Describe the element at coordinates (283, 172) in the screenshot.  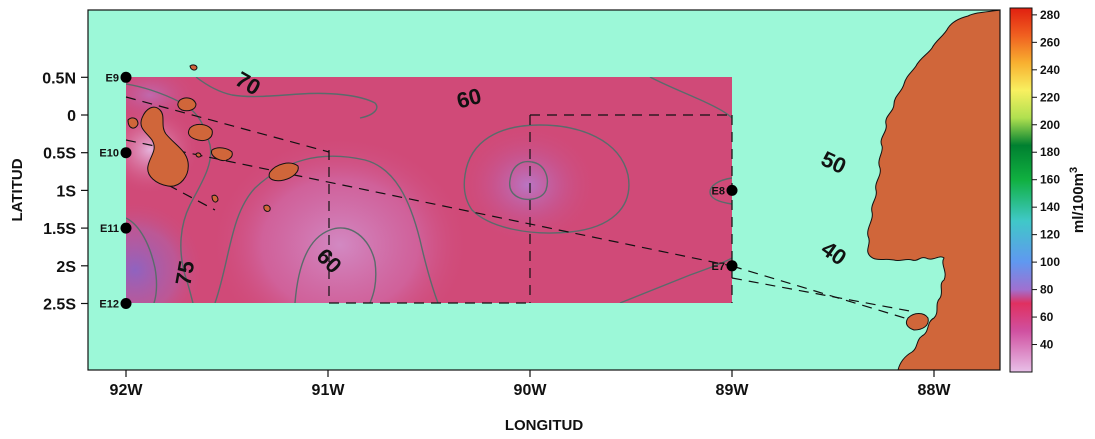
I see `espanola-island` at that location.